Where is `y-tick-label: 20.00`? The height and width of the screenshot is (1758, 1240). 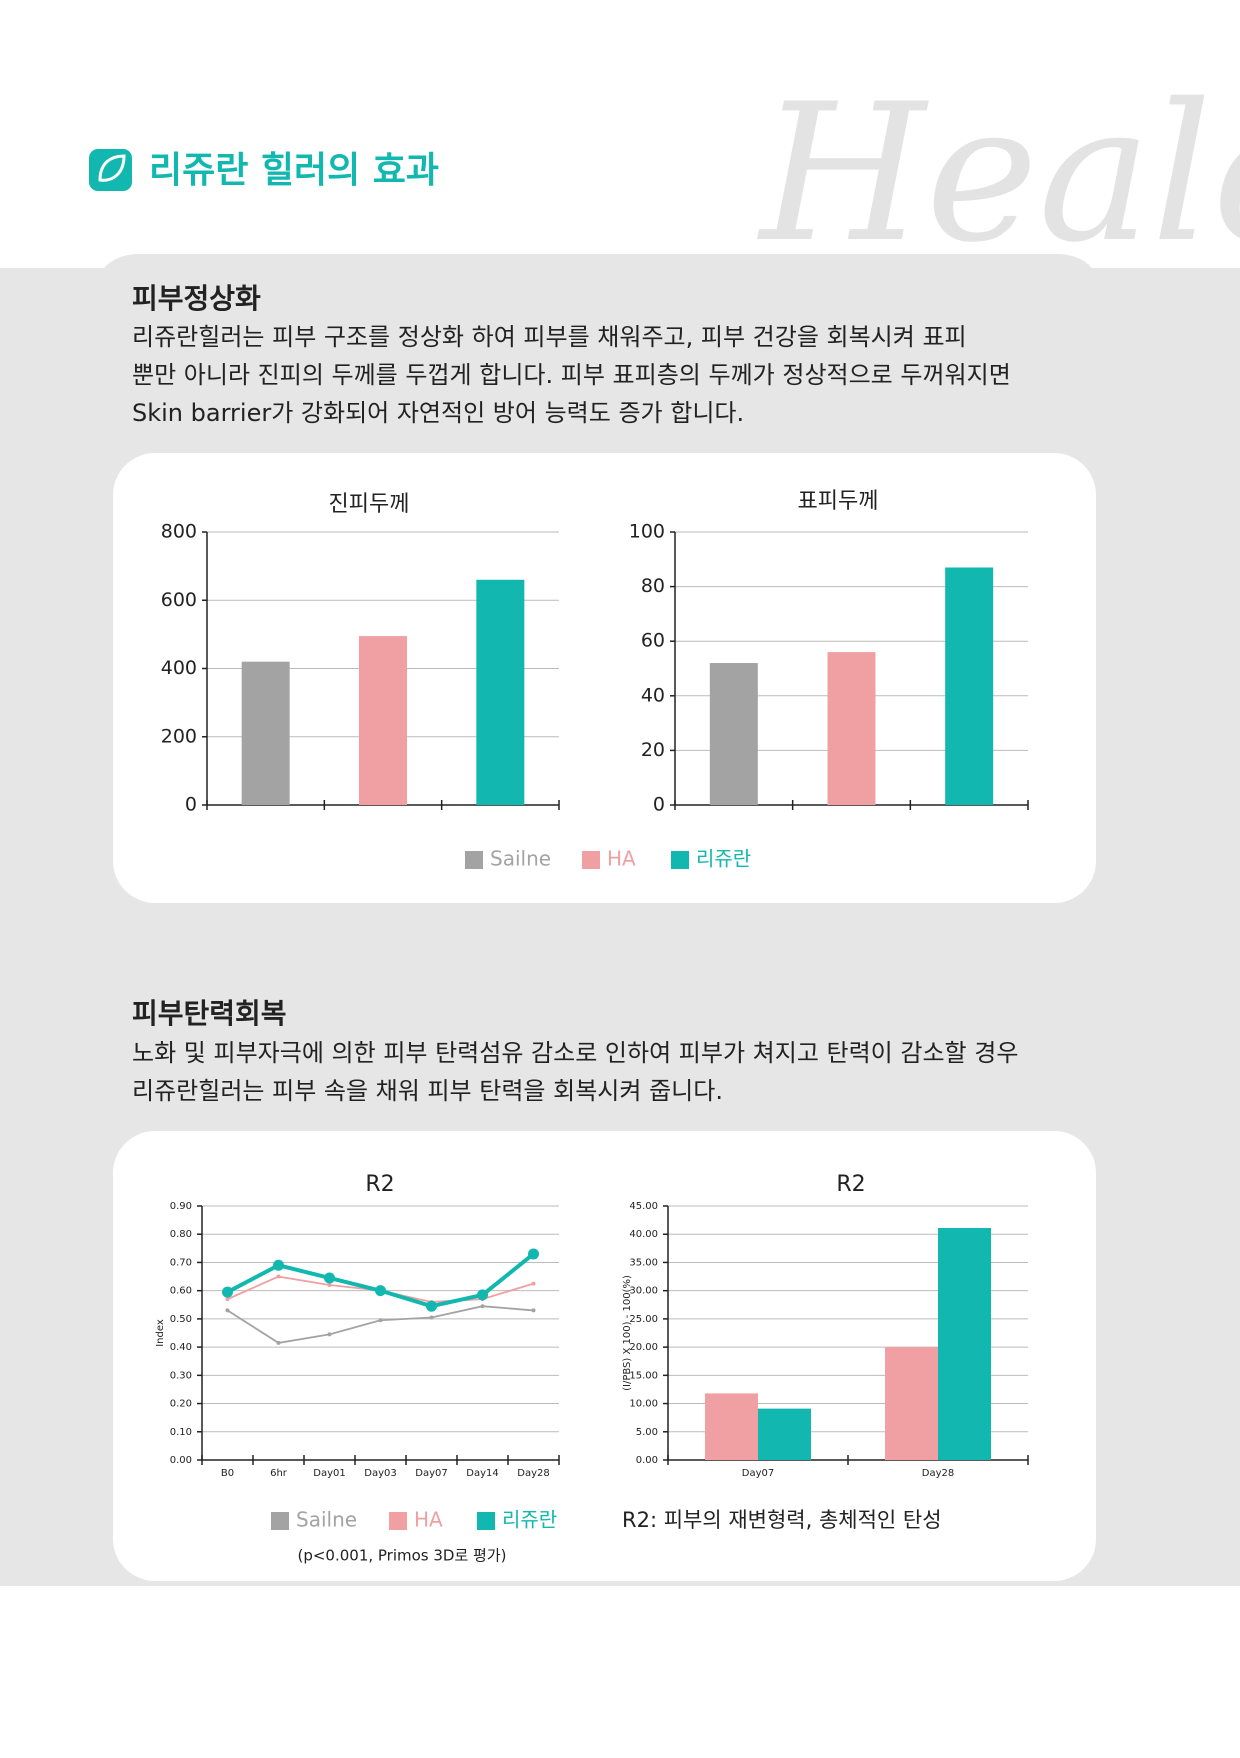
y-tick-label: 20.00 is located at coordinates (643, 1347).